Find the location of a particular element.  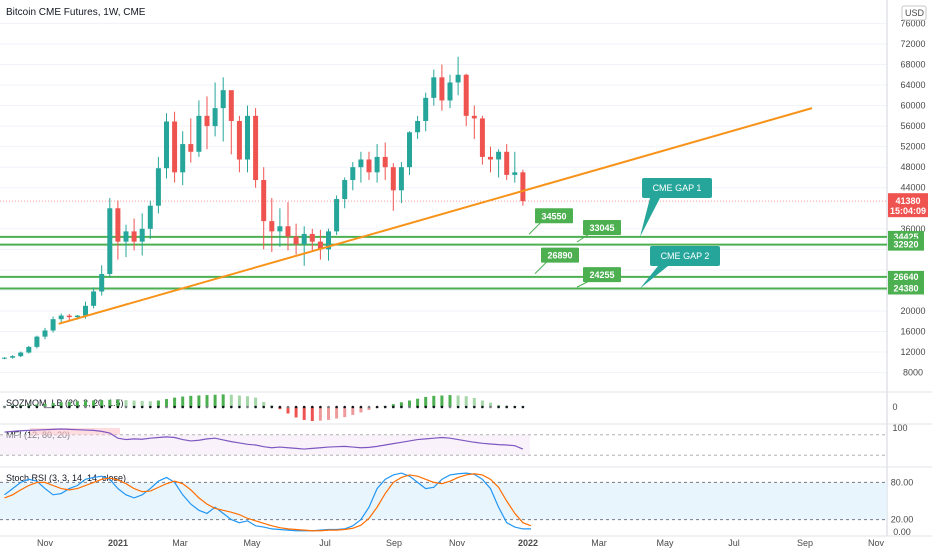

time-tick-label: Jul is located at coordinates (734, 543).